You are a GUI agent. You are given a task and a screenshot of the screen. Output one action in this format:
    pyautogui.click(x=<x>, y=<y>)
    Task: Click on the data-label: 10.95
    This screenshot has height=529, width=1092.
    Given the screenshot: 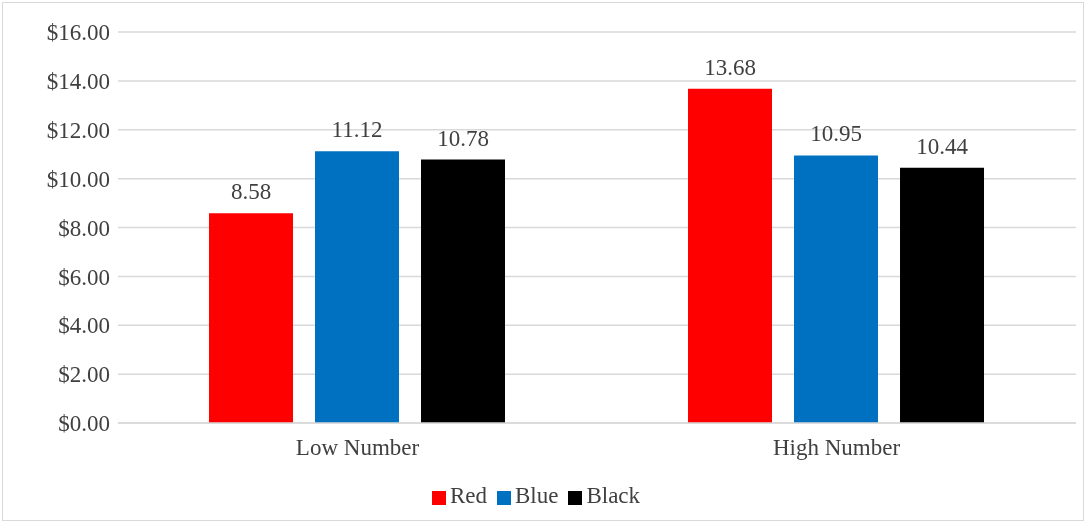 What is the action you would take?
    pyautogui.click(x=836, y=134)
    